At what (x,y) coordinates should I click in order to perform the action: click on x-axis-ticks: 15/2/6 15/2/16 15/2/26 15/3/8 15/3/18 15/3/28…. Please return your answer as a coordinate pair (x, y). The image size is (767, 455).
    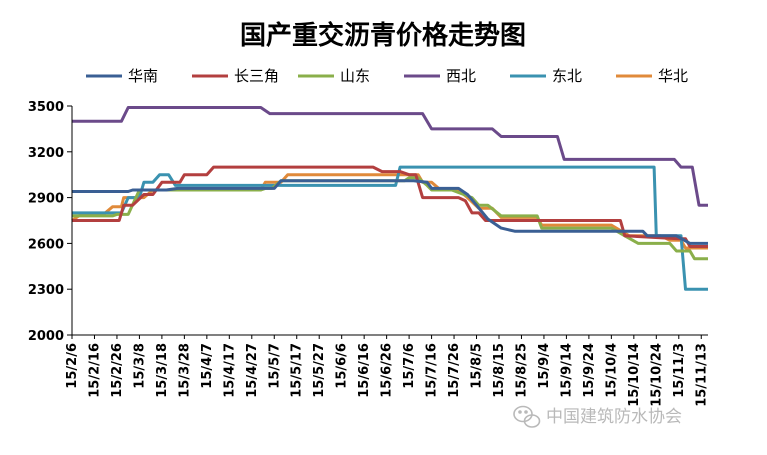
    Looking at the image, I should click on (387, 371).